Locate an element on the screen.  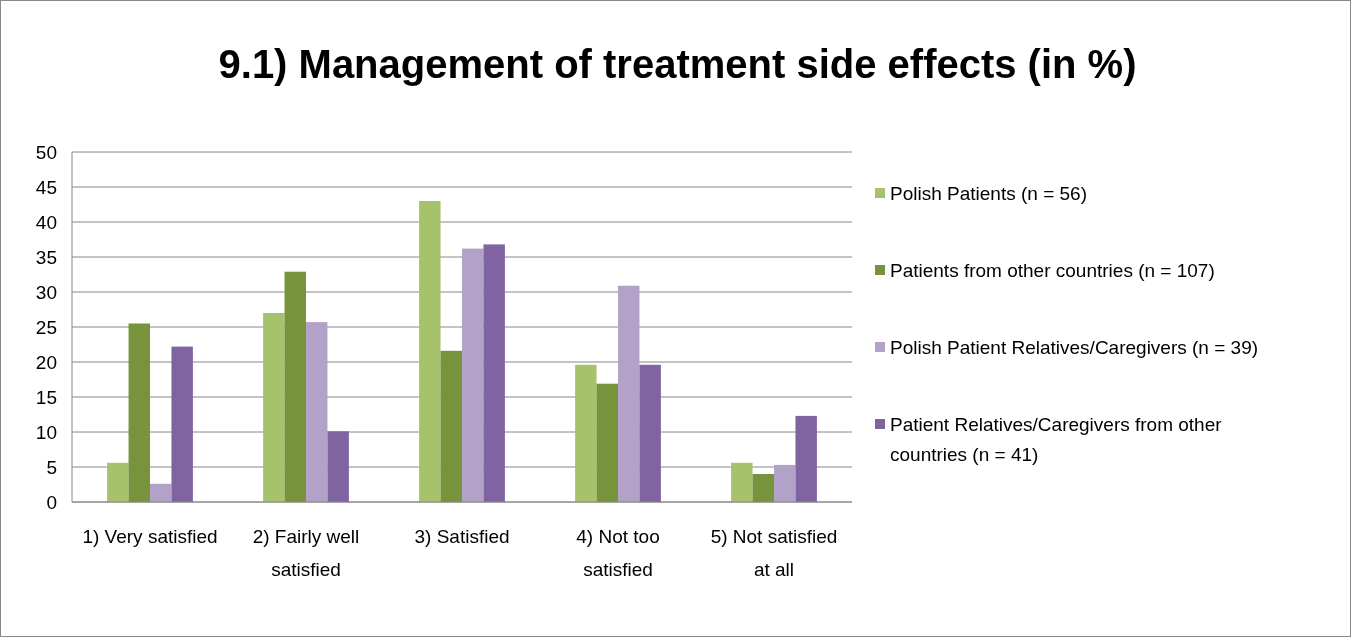
y-tick-label: 15 is located at coordinates (46, 397).